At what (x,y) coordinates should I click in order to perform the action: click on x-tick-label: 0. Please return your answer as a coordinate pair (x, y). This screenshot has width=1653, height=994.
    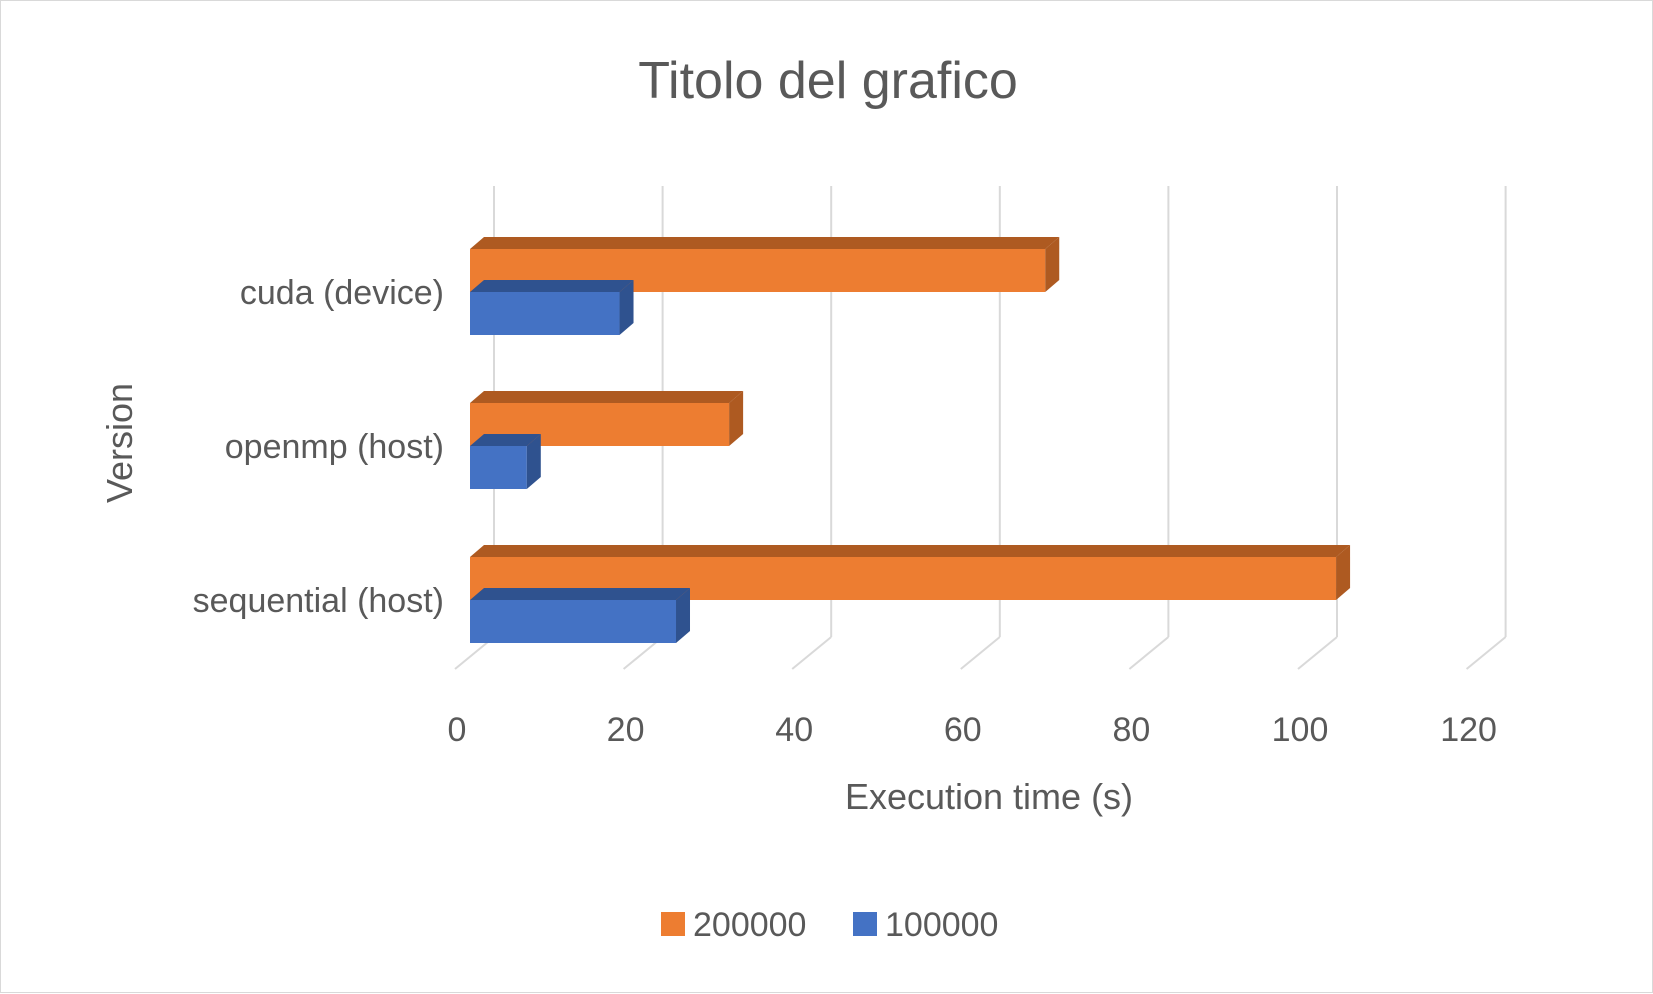
    Looking at the image, I should click on (457, 730).